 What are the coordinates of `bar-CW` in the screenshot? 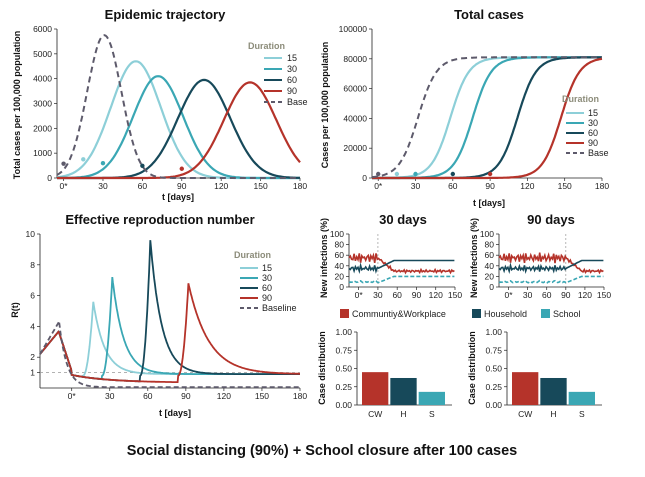 It's located at (525, 388).